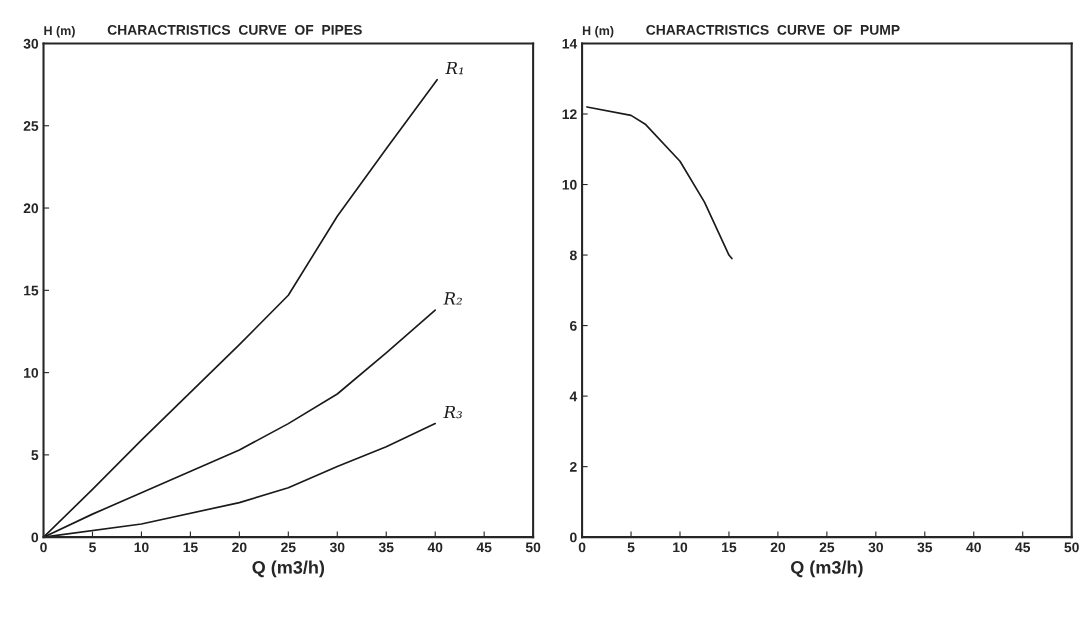 The image size is (1088, 621). Describe the element at coordinates (573, 255) in the screenshot. I see `y-tick-label: 8` at that location.